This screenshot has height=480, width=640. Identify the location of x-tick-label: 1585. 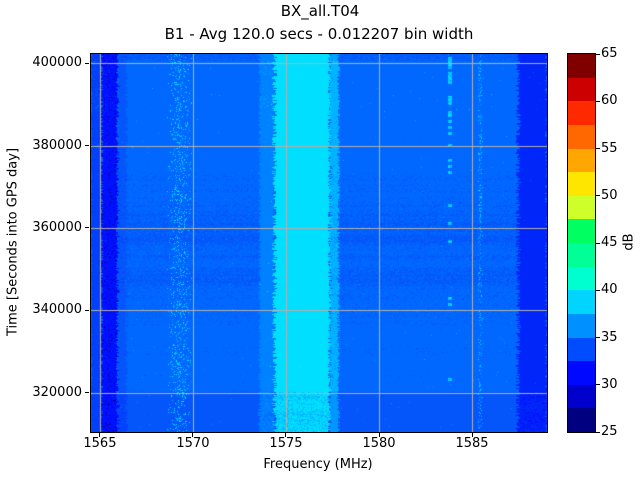
(472, 443).